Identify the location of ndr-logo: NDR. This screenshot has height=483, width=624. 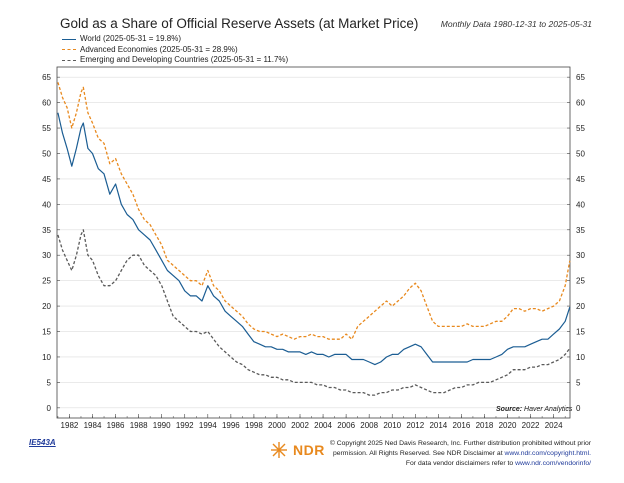
(296, 450).